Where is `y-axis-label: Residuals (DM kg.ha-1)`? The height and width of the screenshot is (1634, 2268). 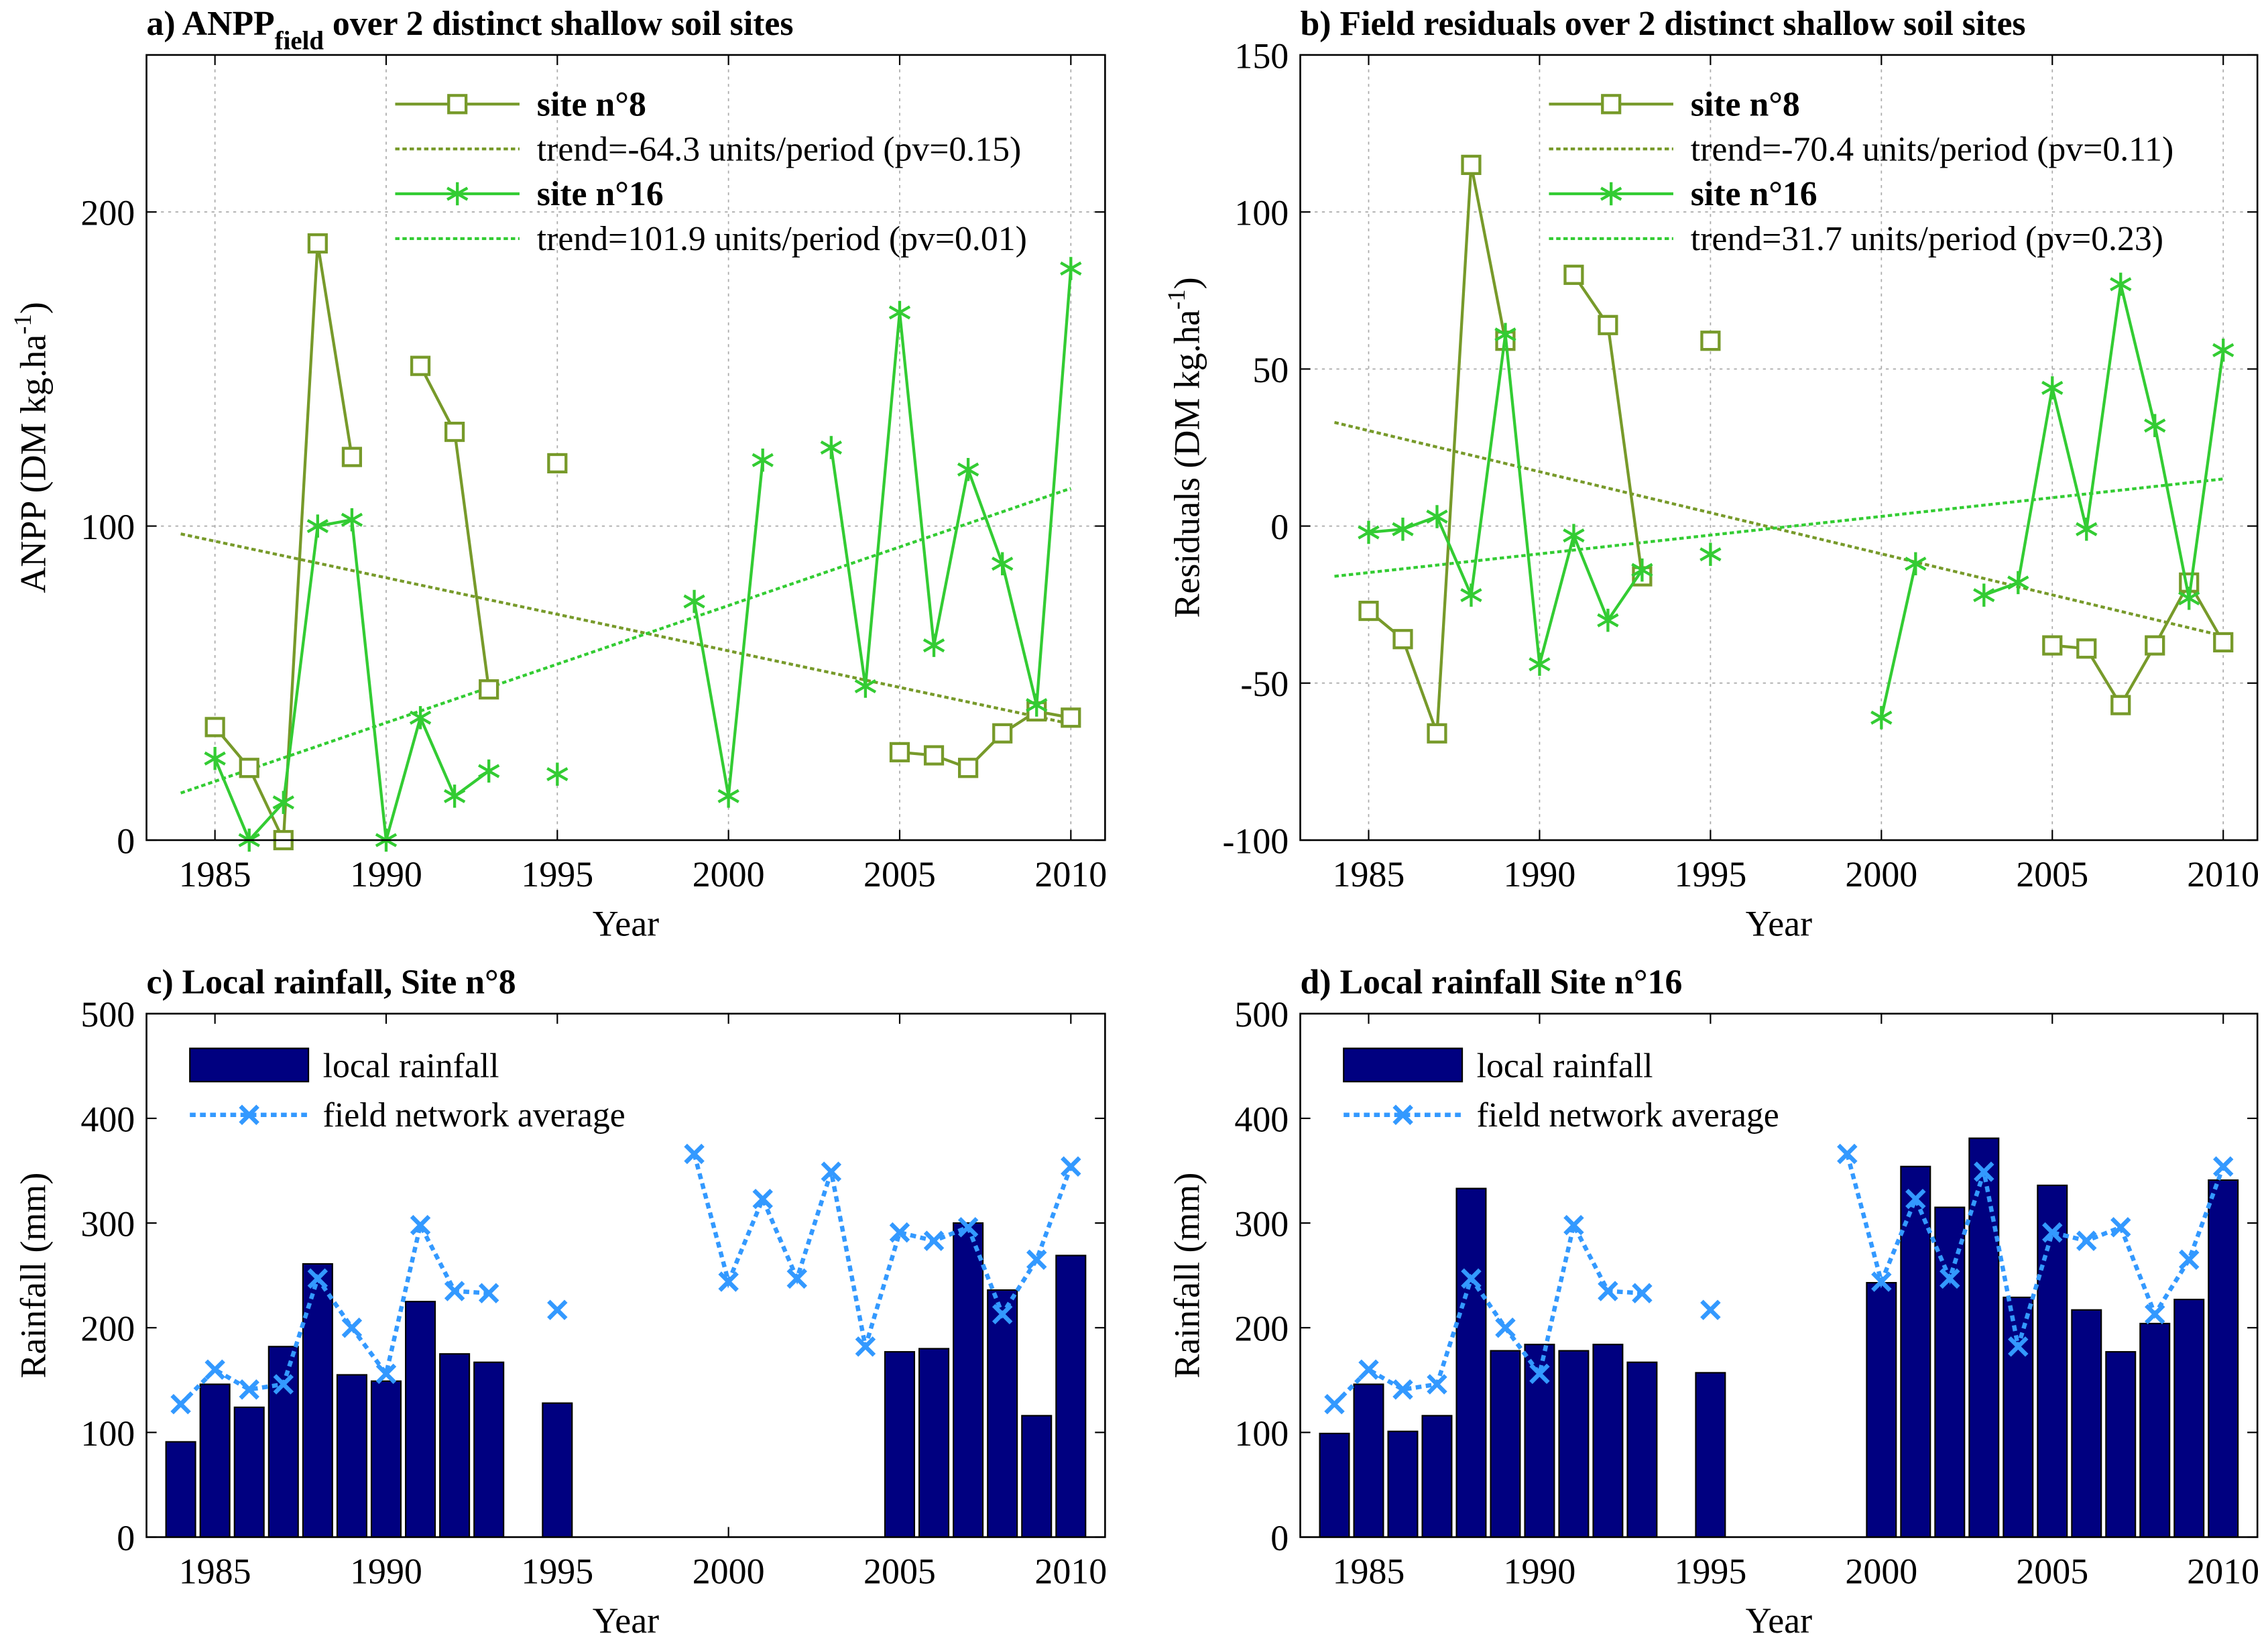
y-axis-label: Residuals (DM kg.ha-1) is located at coordinates (1184, 448).